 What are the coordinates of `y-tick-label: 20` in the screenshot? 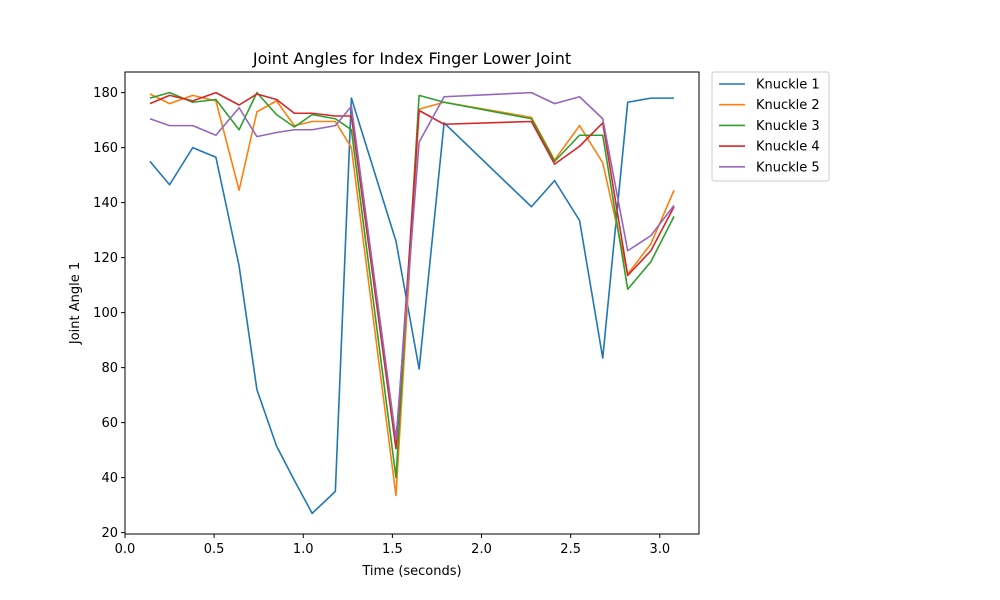 It's located at (109, 533).